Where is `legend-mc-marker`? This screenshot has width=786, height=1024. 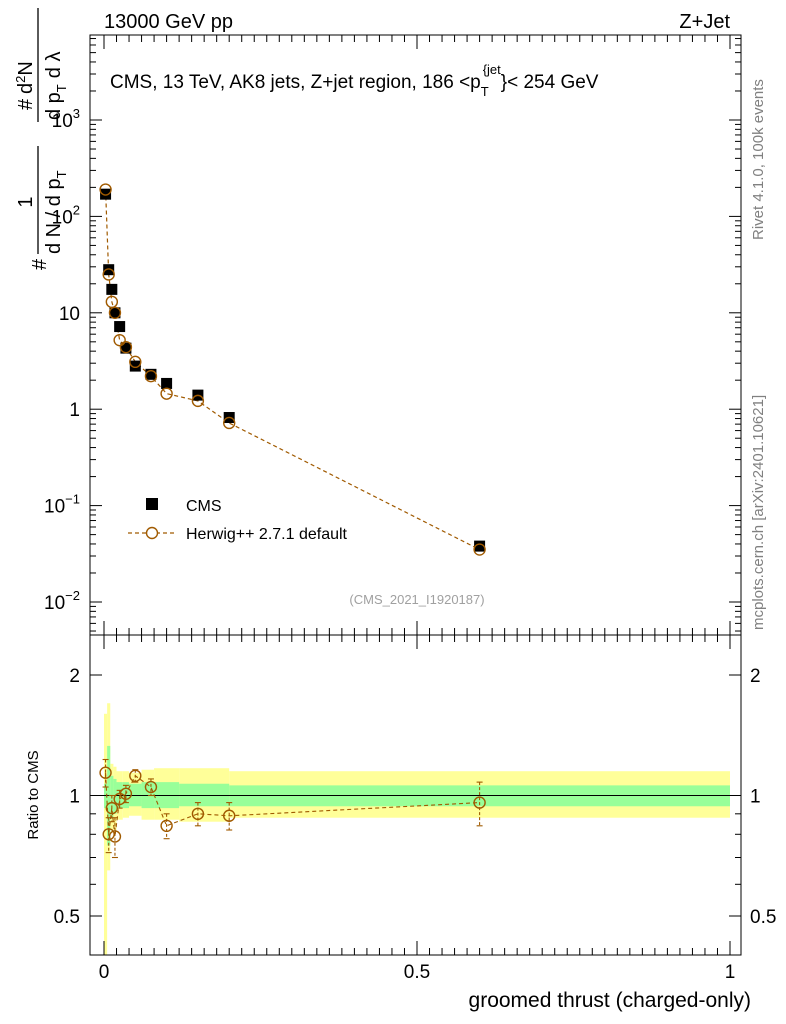 legend-mc-marker is located at coordinates (152, 533).